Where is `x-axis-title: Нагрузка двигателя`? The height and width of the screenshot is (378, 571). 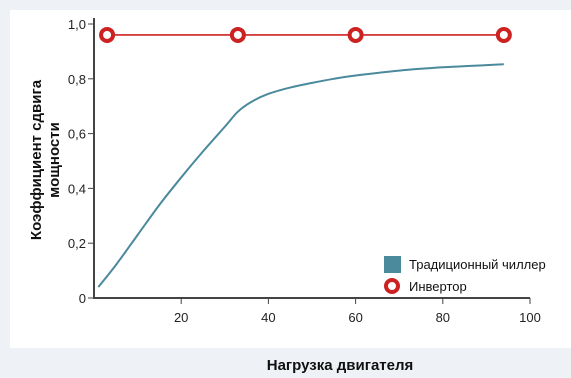 x-axis-title: Нагрузка двигателя is located at coordinates (340, 365).